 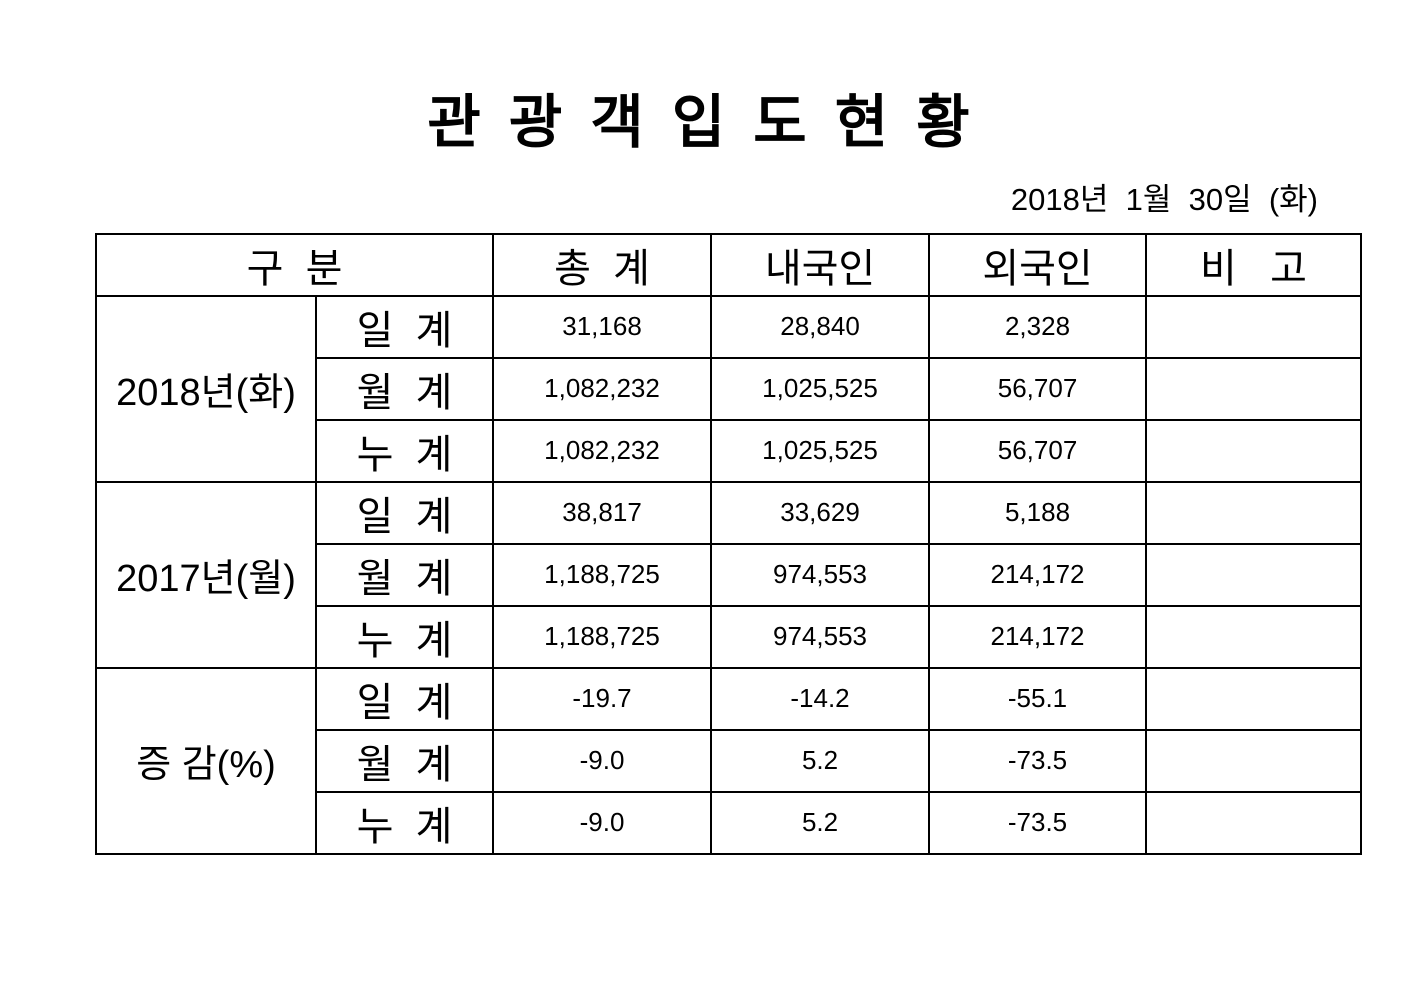 What do you see at coordinates (820, 512) in the screenshot?
I see `domestic-cell: 33,629` at bounding box center [820, 512].